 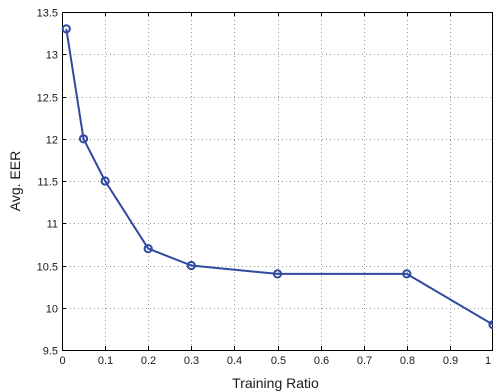 I want to click on x-tick-label: 0.2, so click(x=148, y=361).